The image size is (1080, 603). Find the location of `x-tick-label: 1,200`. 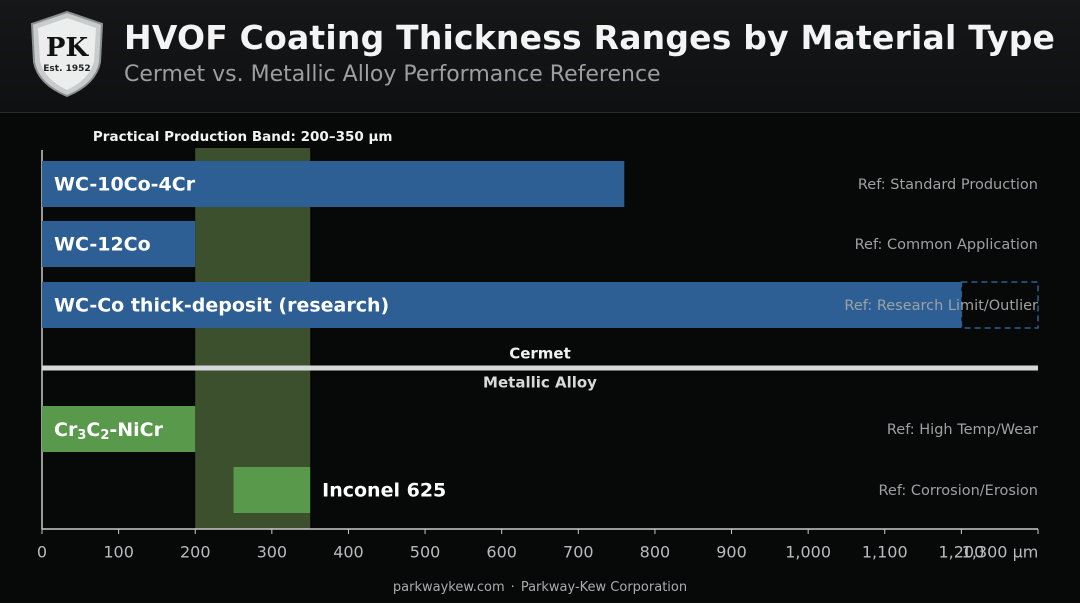

x-tick-label: 1,200 is located at coordinates (961, 552).